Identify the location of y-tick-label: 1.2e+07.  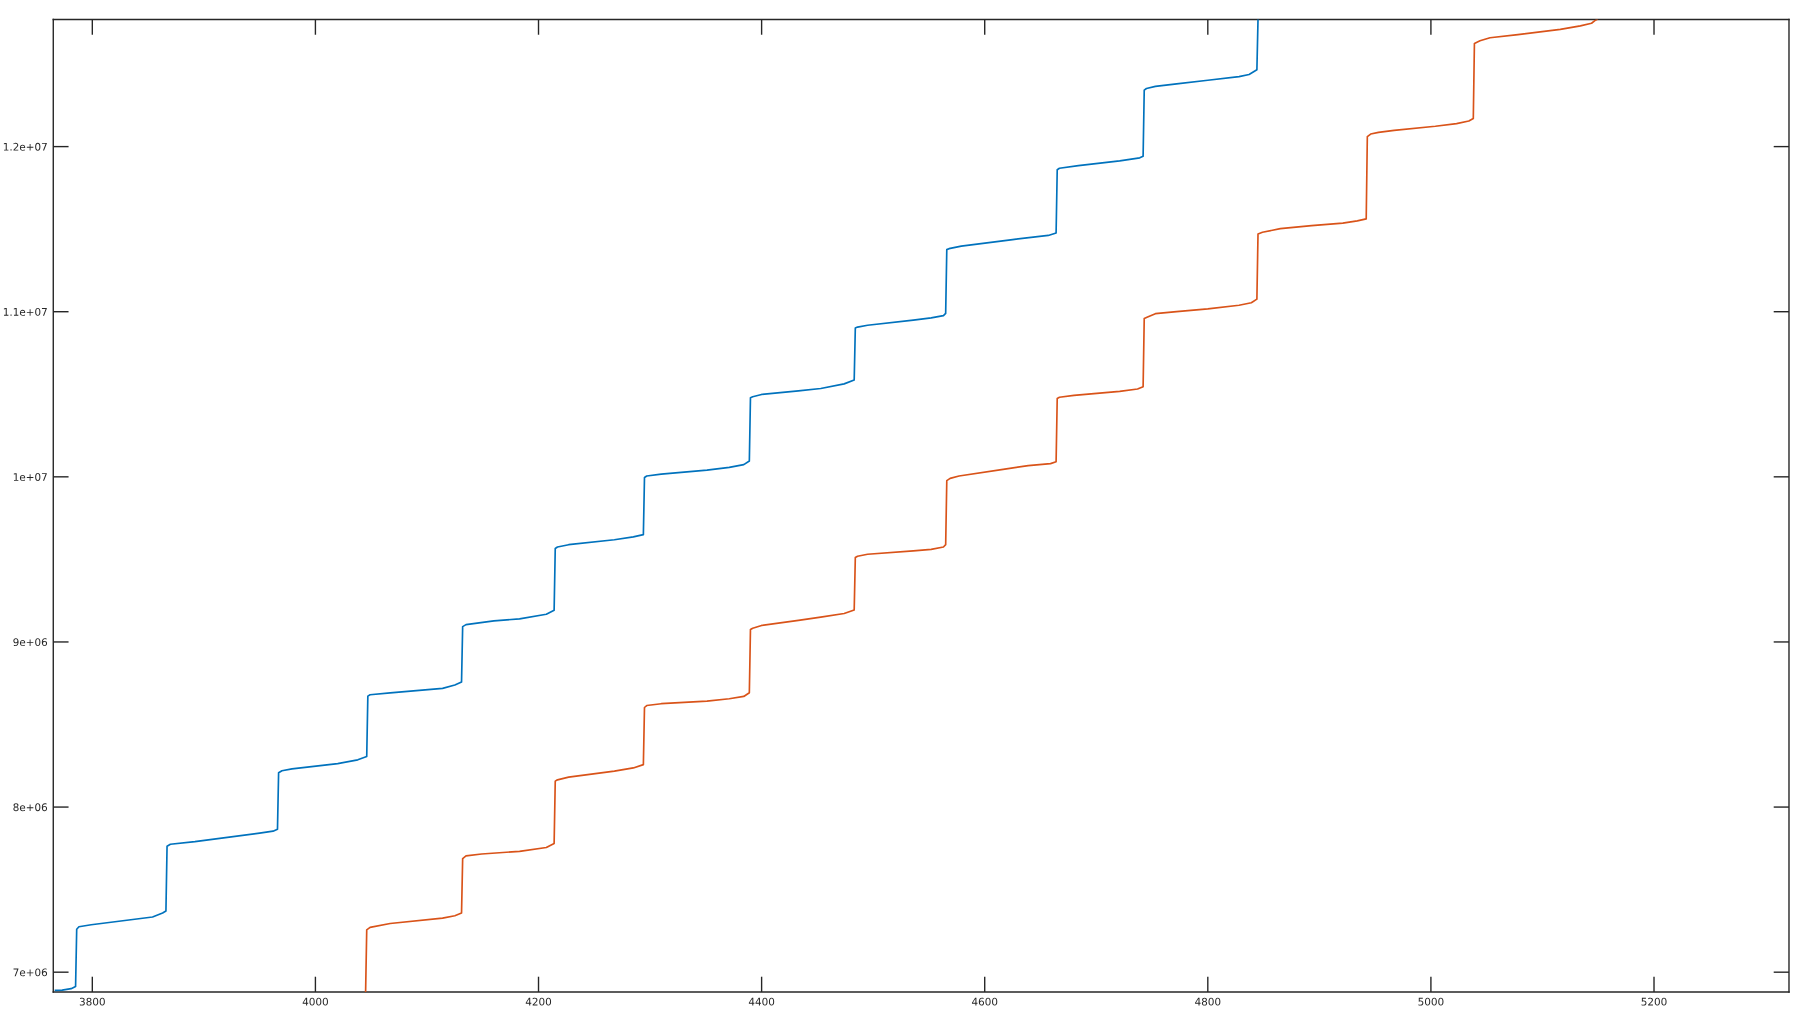
(25, 146).